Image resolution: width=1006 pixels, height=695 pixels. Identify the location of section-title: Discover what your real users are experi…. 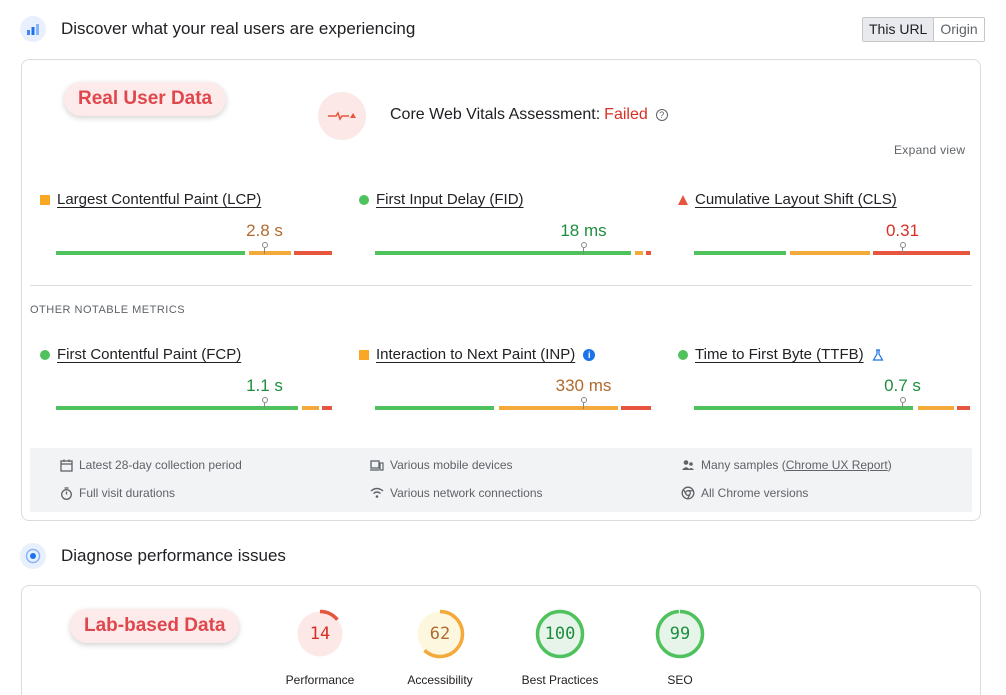
(238, 28).